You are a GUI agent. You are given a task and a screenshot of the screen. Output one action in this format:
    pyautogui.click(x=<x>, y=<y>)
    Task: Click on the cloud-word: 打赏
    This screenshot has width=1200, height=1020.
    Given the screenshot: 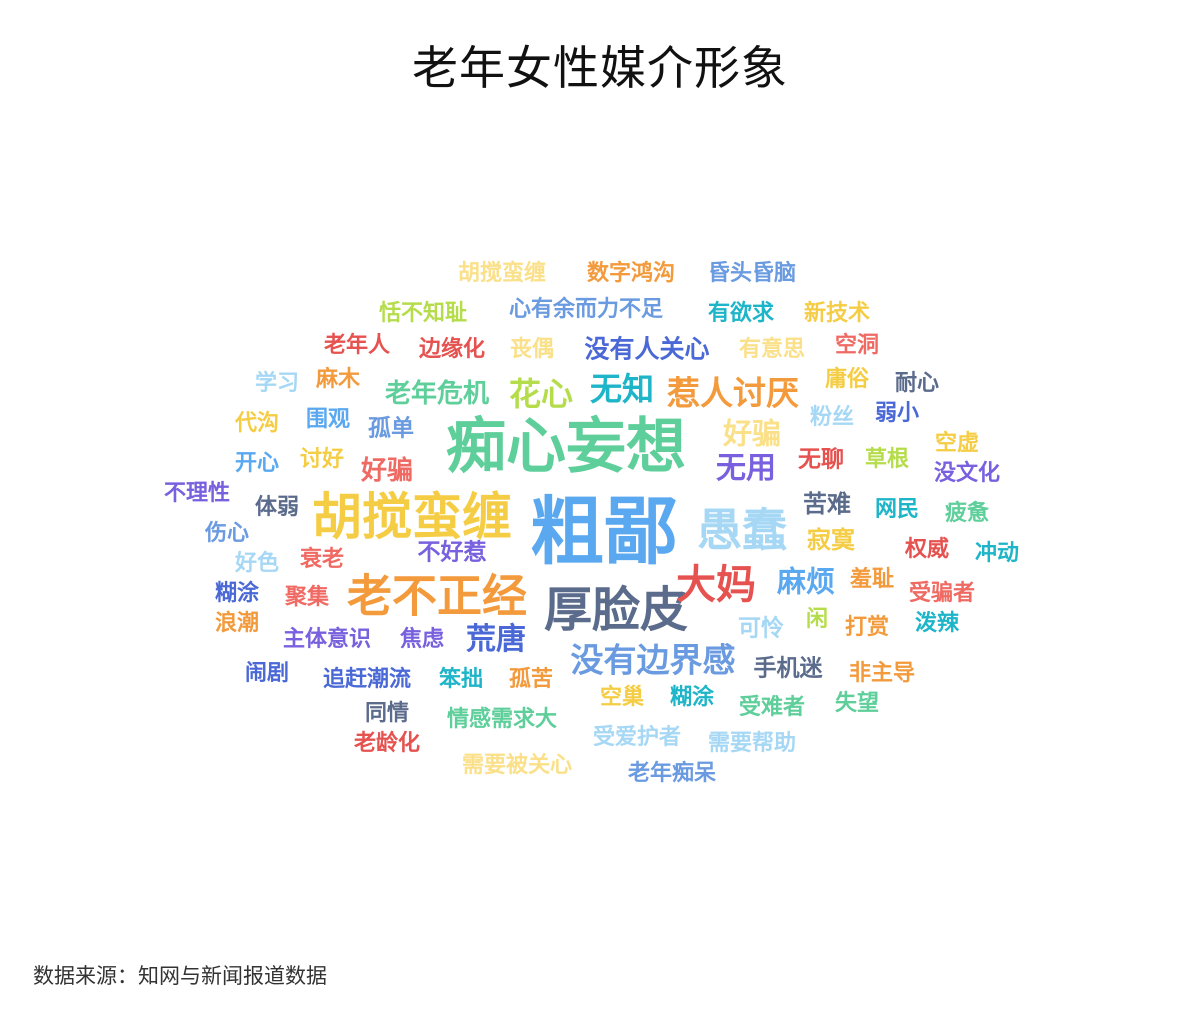 What is the action you would take?
    pyautogui.click(x=867, y=627)
    